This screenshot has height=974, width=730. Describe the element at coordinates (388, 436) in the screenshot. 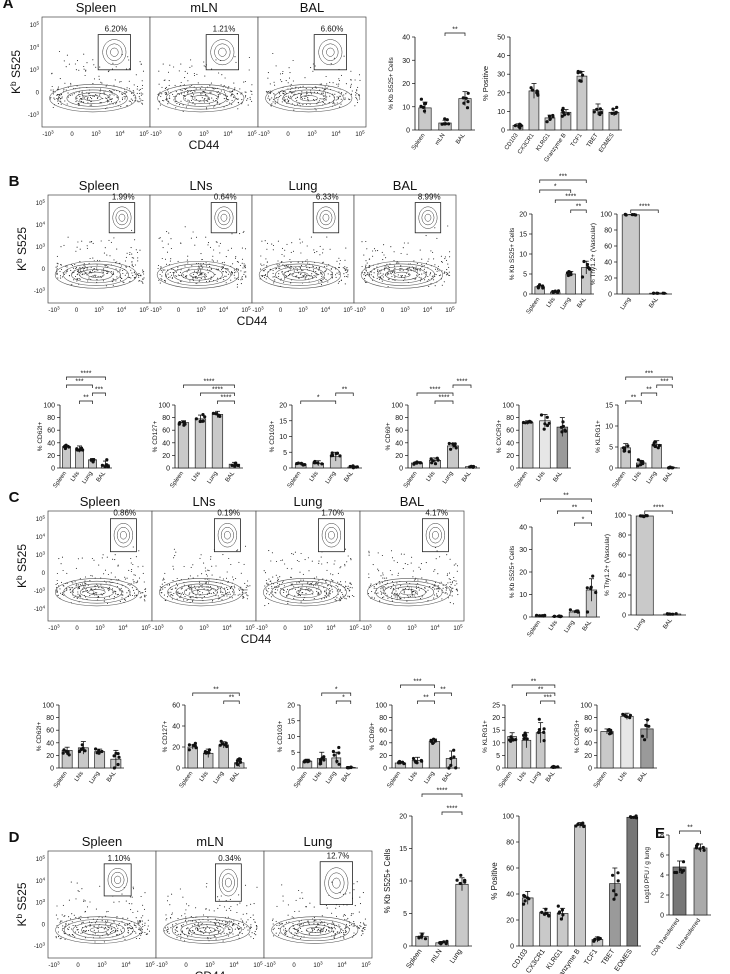

I see `y-axis-label: % CD69+` at that location.